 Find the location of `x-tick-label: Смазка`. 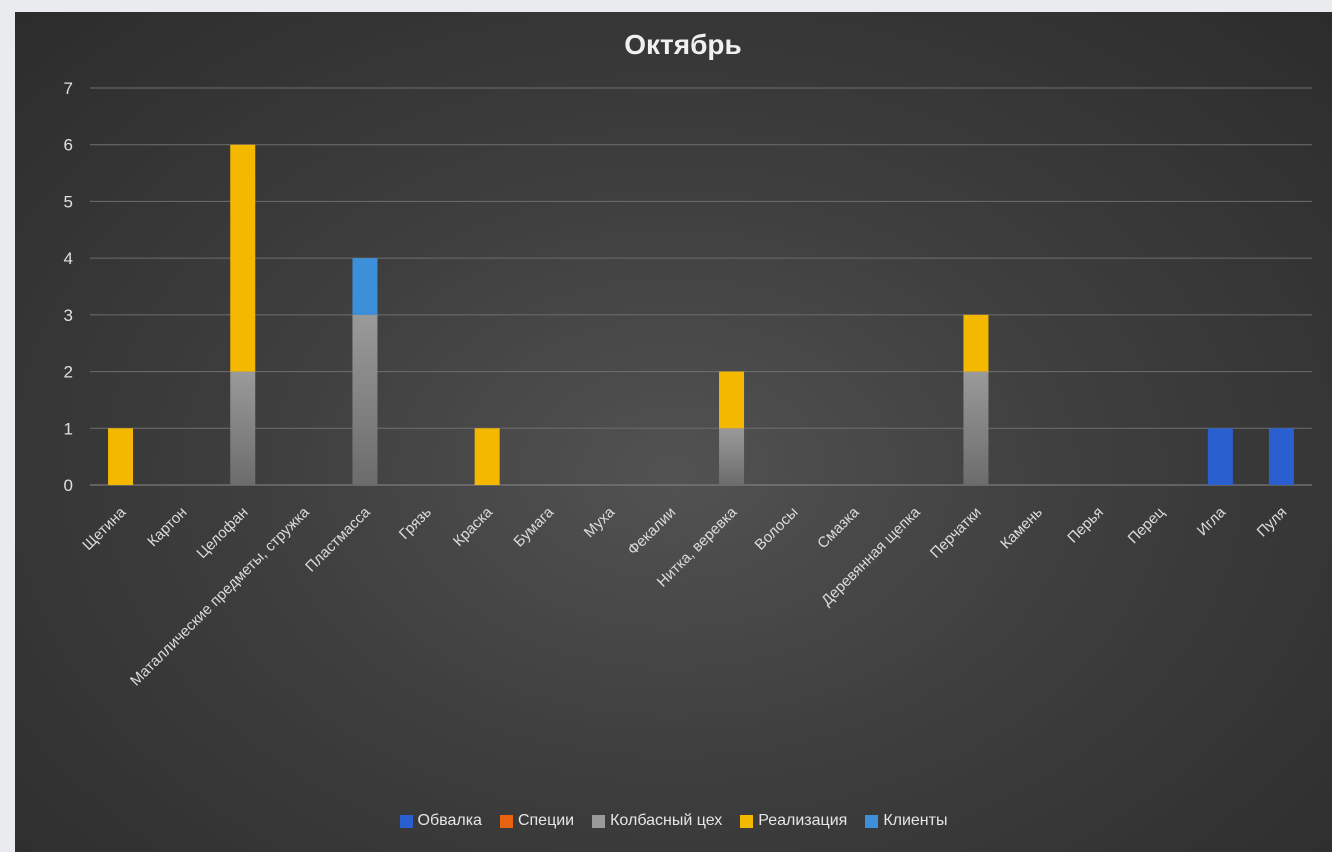

x-tick-label: Смазка is located at coordinates (838, 527).